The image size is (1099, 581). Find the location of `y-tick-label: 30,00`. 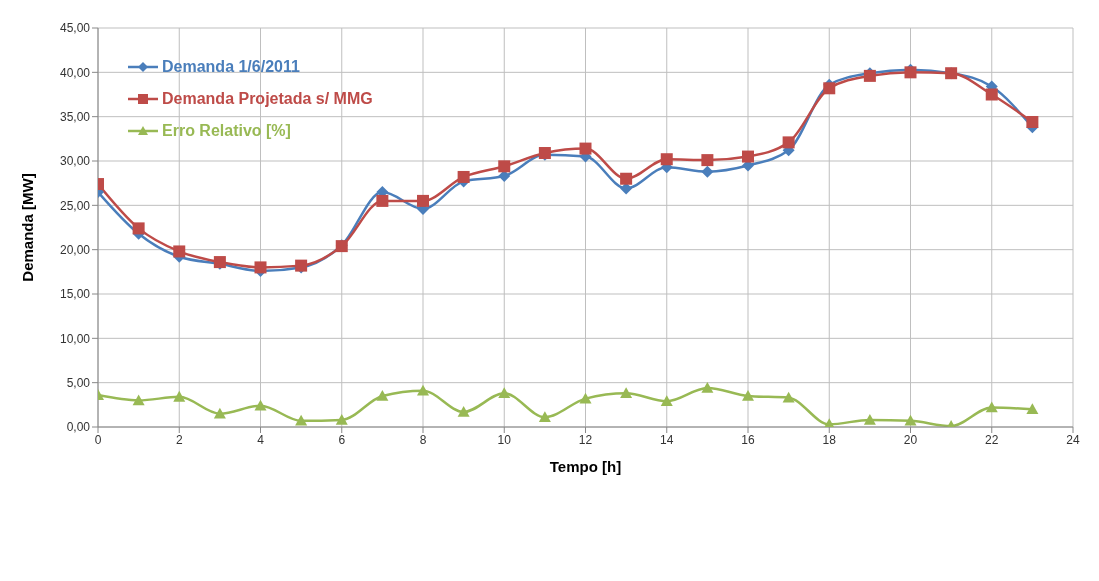

y-tick-label: 30,00 is located at coordinates (75, 161).